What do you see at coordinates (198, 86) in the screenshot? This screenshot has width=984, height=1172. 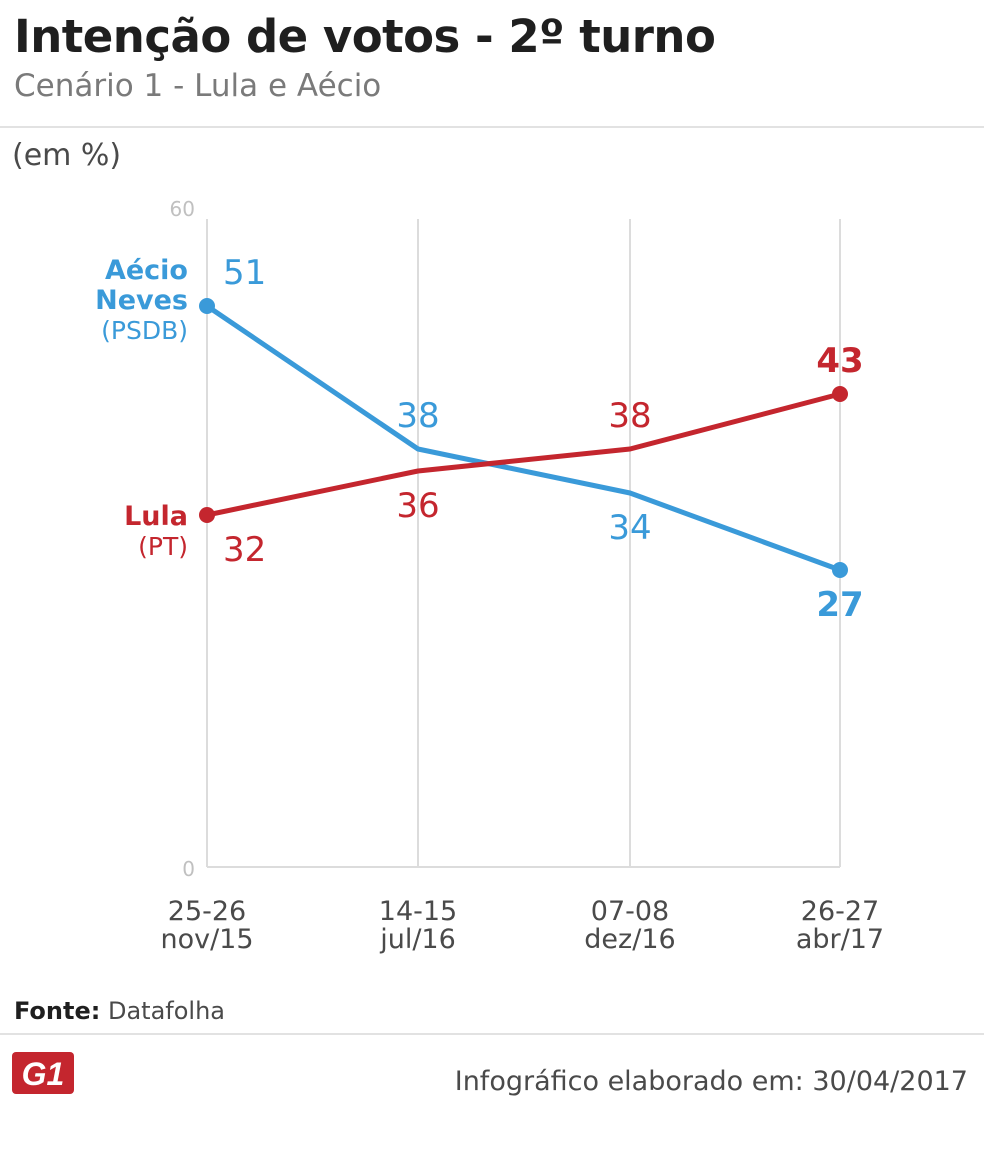 I see `chart-subtitle: Cenário 1 - Lula e Aécio` at bounding box center [198, 86].